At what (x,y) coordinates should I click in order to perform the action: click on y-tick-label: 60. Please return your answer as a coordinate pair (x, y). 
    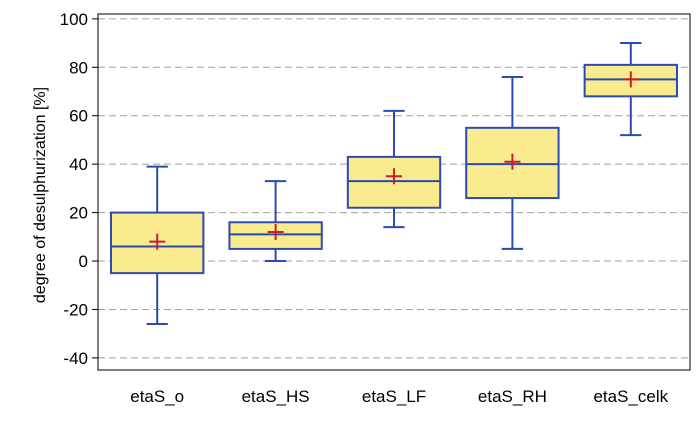
    Looking at the image, I should click on (78, 116).